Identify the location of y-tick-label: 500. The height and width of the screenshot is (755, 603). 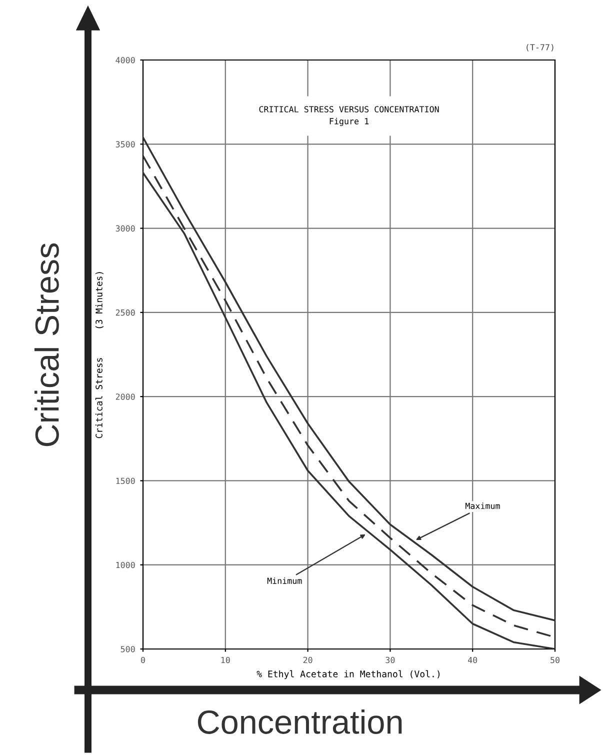
(127, 649).